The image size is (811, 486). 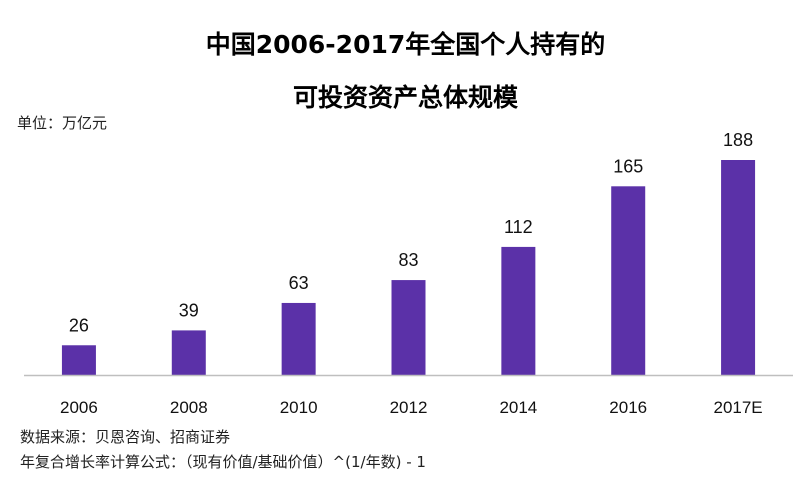 I want to click on x-tick-label-2017E: 2017E, so click(x=737, y=407).